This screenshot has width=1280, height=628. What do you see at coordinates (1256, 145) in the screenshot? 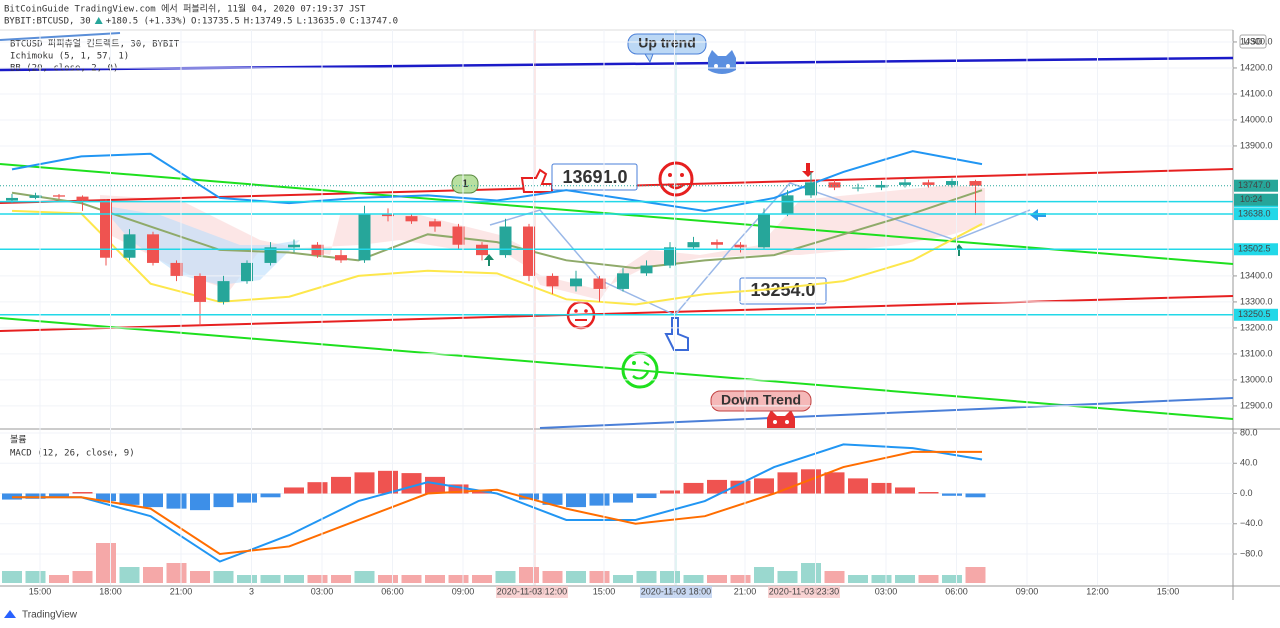
I see `y-tick-label: 13900.0` at bounding box center [1256, 145].